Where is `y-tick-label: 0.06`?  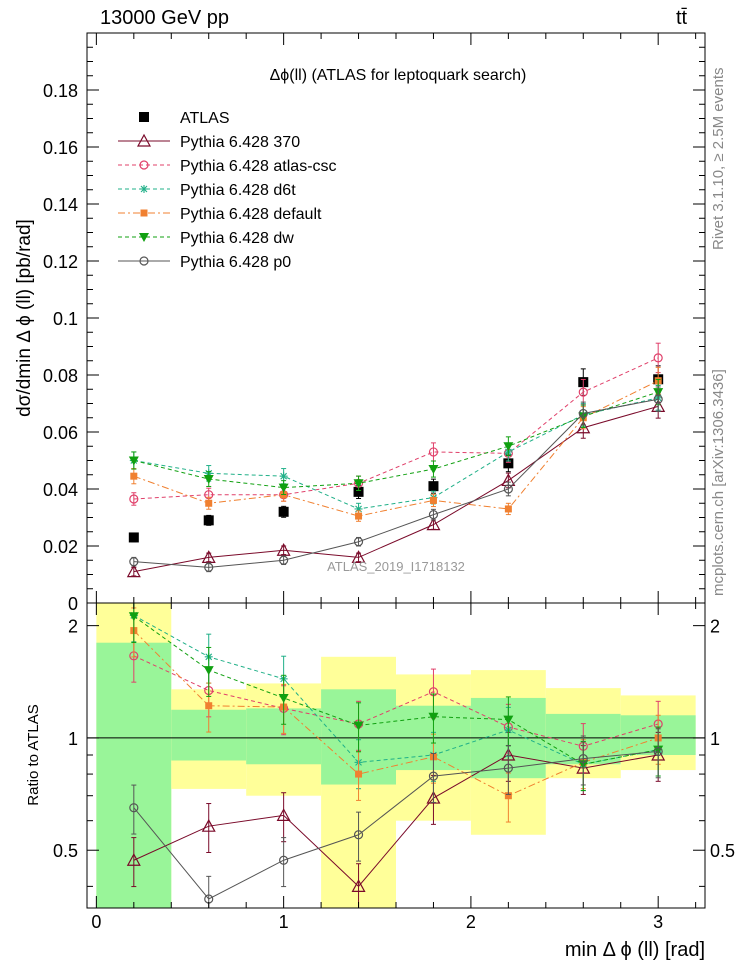 y-tick-label: 0.06 is located at coordinates (60, 433).